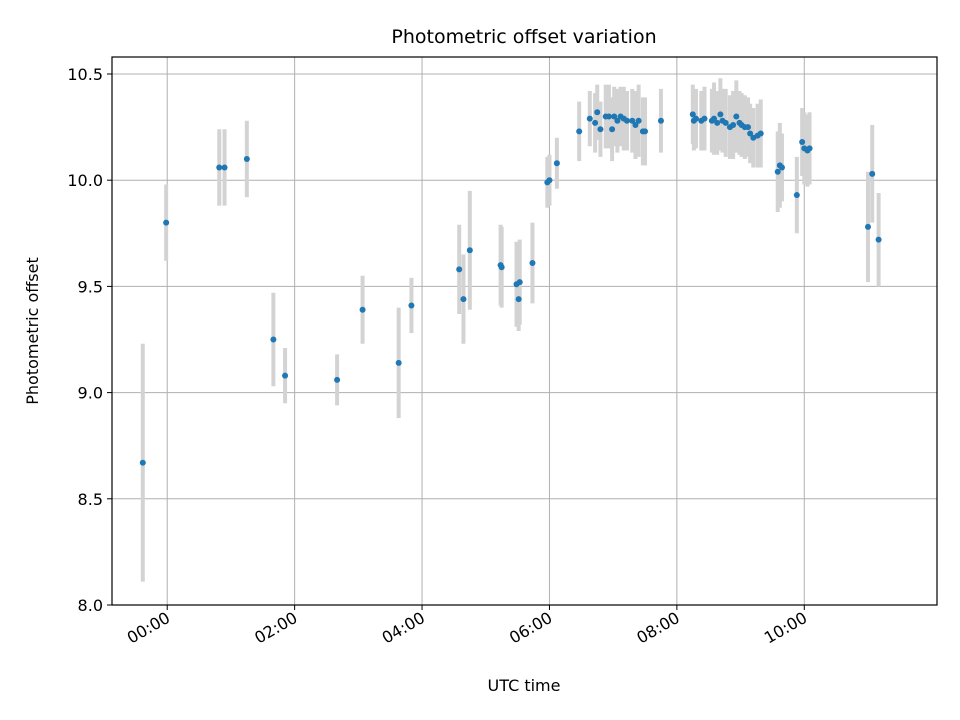 The width and height of the screenshot is (960, 720). I want to click on y-tick-label: 10.0, so click(85, 180).